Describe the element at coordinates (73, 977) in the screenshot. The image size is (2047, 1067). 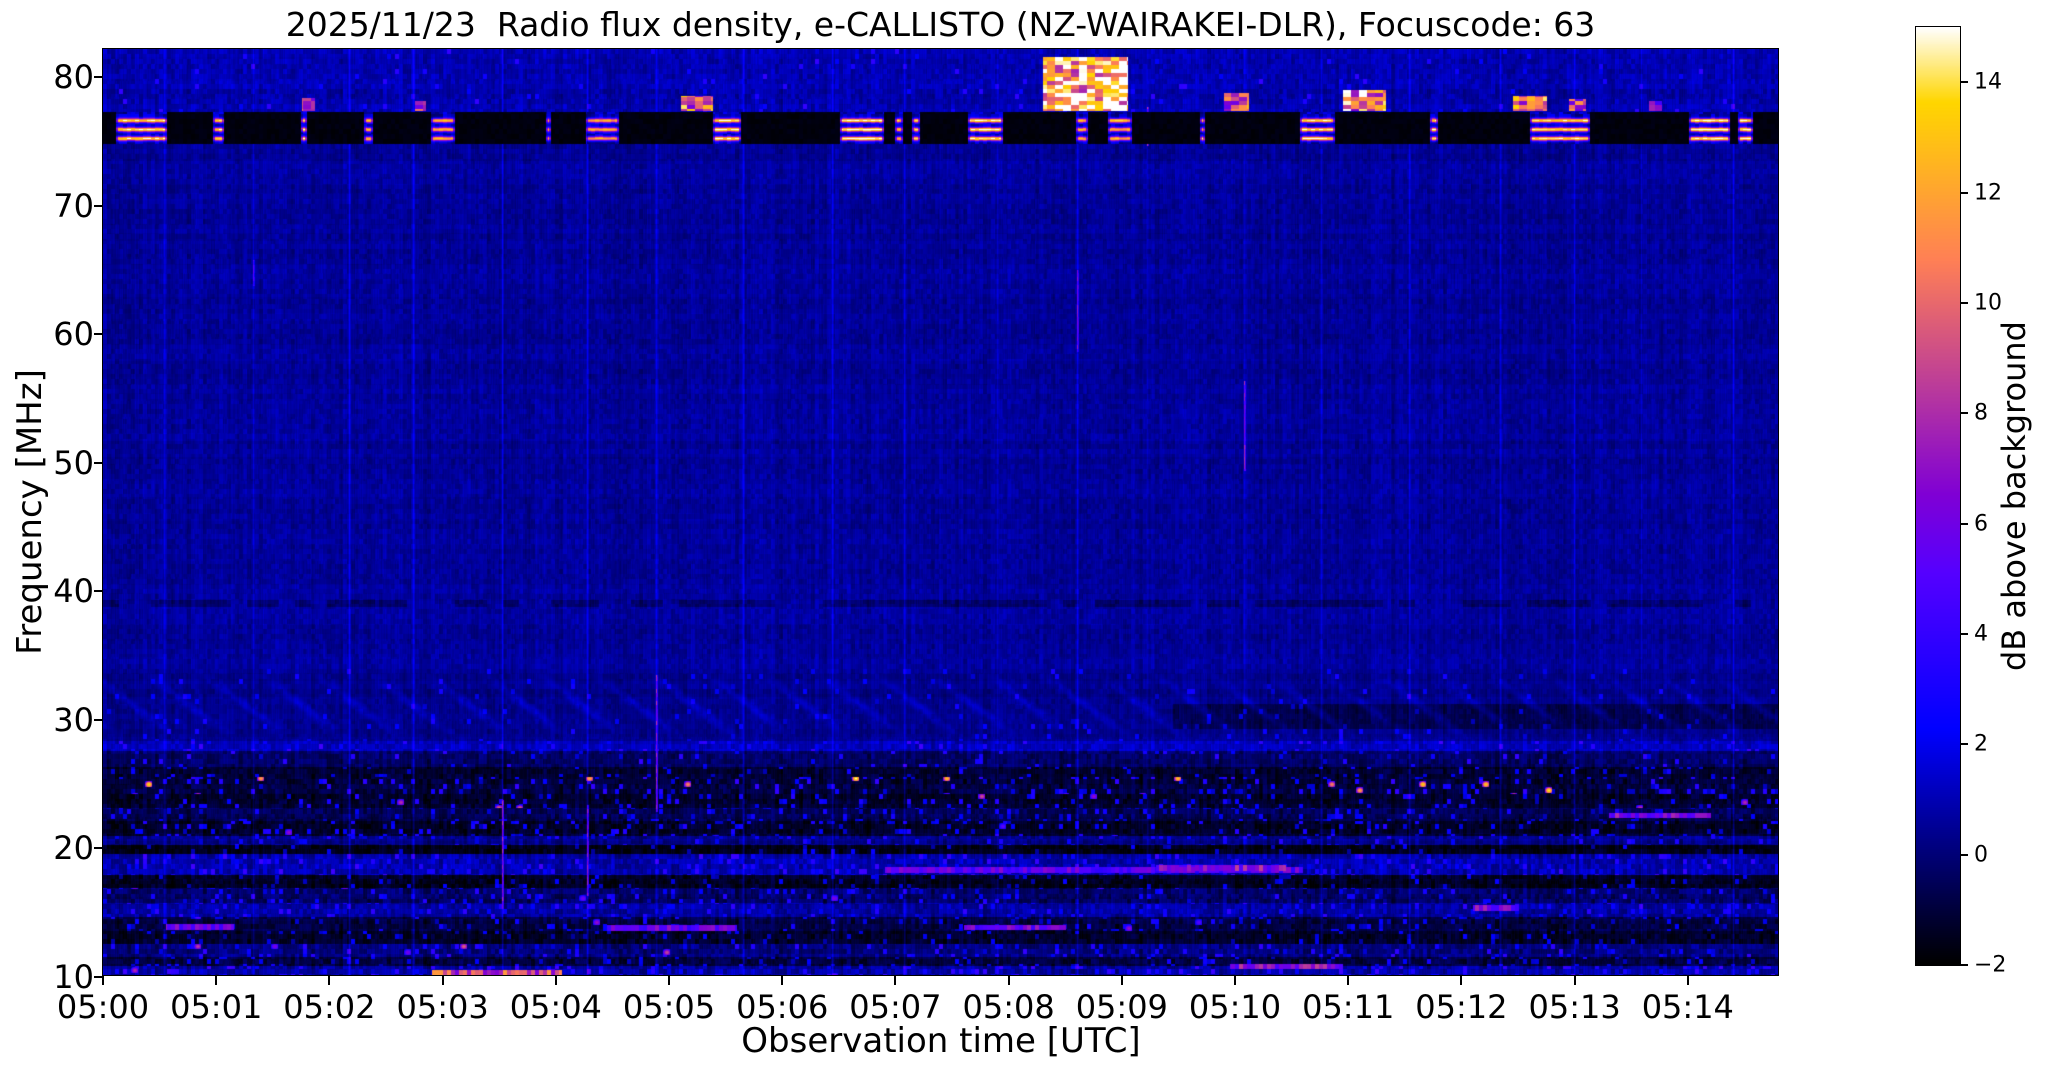
I see `y-tick-label: 10` at that location.